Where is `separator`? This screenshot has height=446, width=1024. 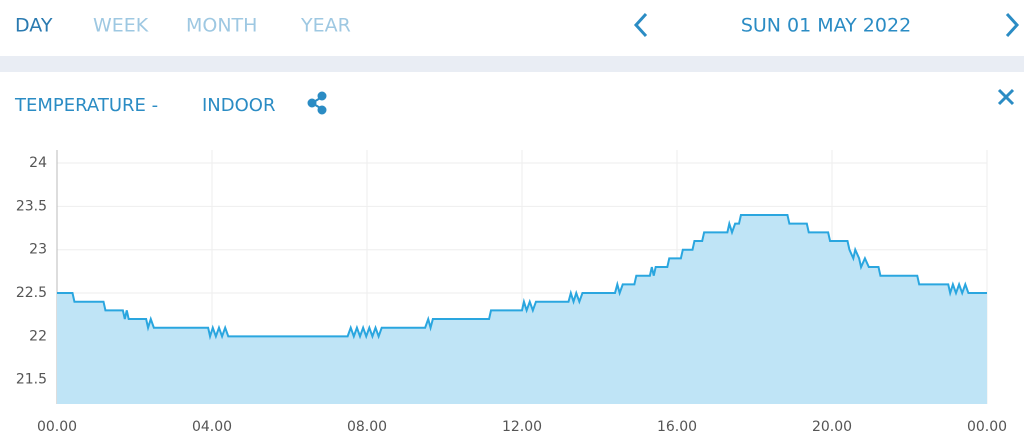
separator is located at coordinates (512, 64).